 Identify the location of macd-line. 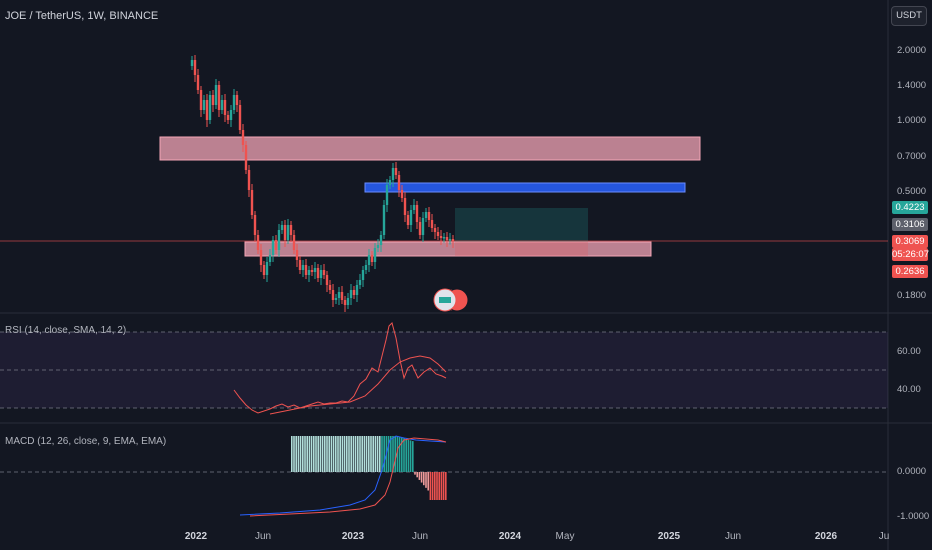
(343, 475).